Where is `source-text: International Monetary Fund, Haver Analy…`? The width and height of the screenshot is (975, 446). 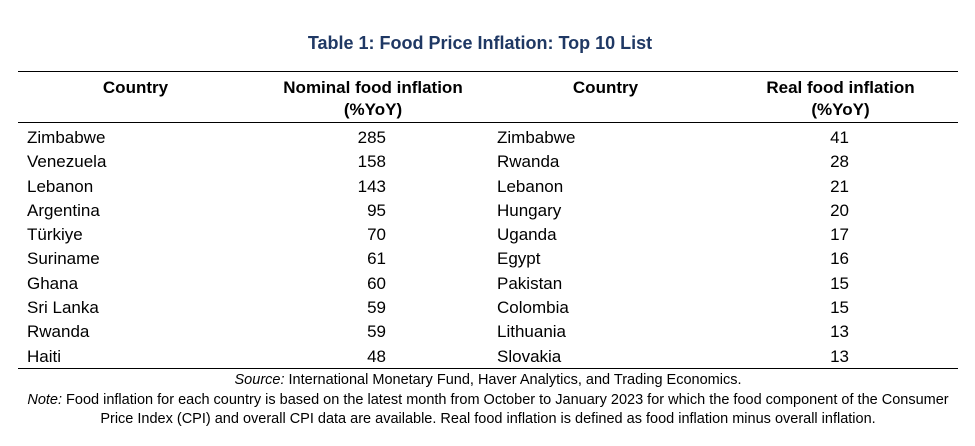
source-text: International Monetary Fund, Haver Analy… is located at coordinates (513, 380).